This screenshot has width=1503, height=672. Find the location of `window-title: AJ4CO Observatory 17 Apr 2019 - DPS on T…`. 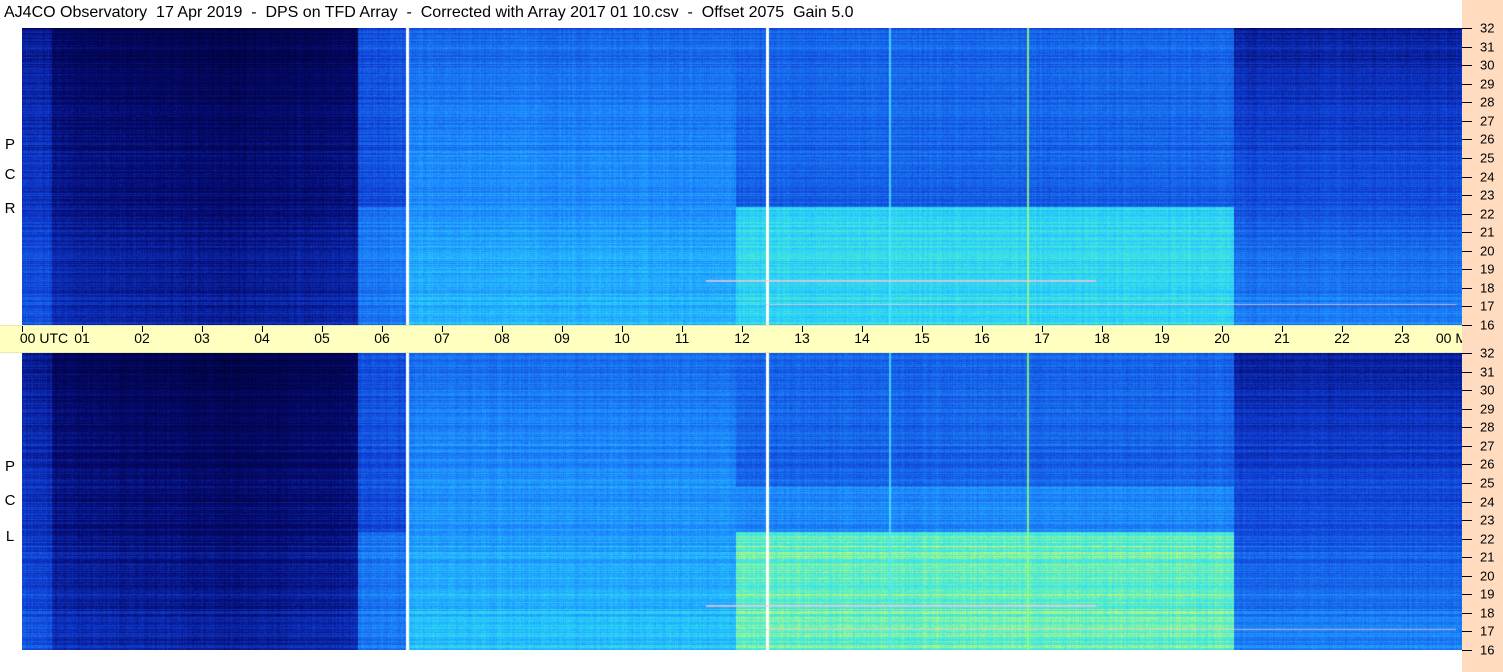

window-title: AJ4CO Observatory 17 Apr 2019 - DPS on T… is located at coordinates (429, 12).